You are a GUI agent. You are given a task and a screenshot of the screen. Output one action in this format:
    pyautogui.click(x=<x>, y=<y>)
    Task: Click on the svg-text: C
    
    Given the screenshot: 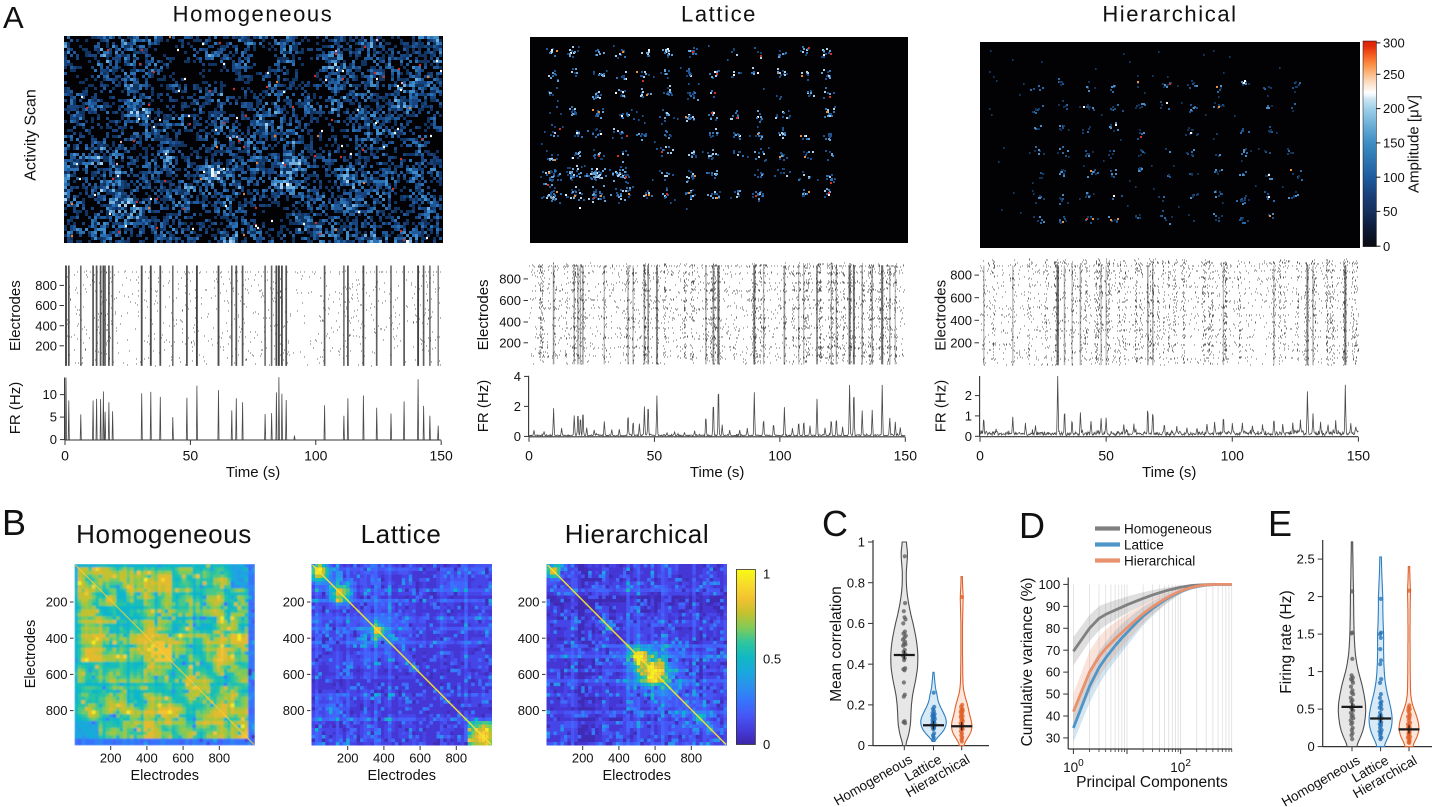 What is the action you would take?
    pyautogui.click(x=835, y=523)
    